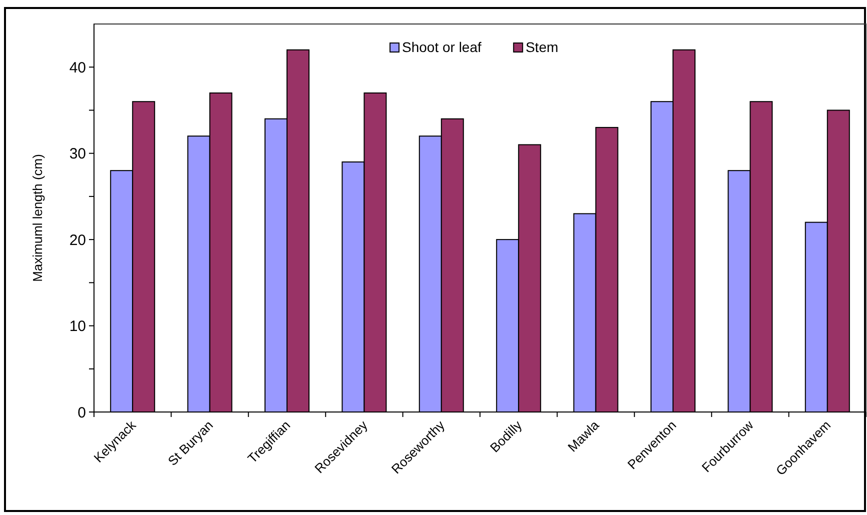 The image size is (867, 515). What do you see at coordinates (77, 327) in the screenshot?
I see `y-tick-label: 10` at bounding box center [77, 327].